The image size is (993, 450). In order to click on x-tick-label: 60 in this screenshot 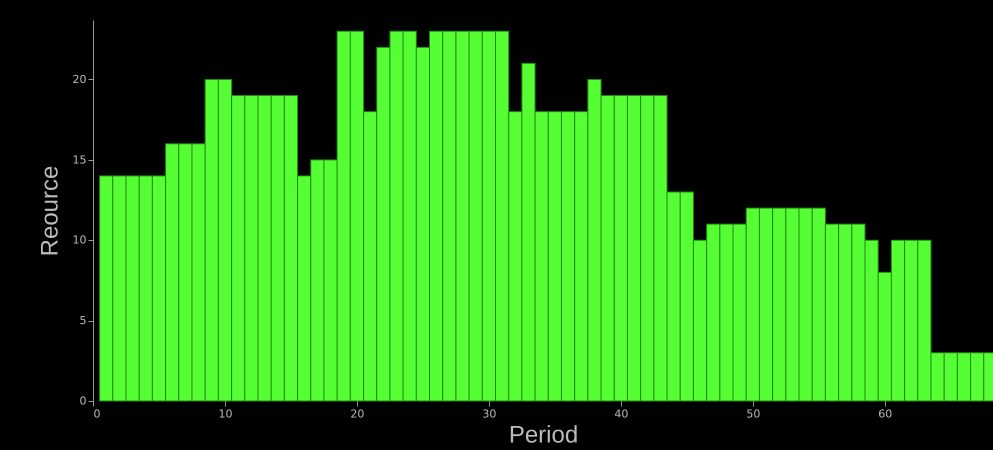, I will do `click(885, 414)`.